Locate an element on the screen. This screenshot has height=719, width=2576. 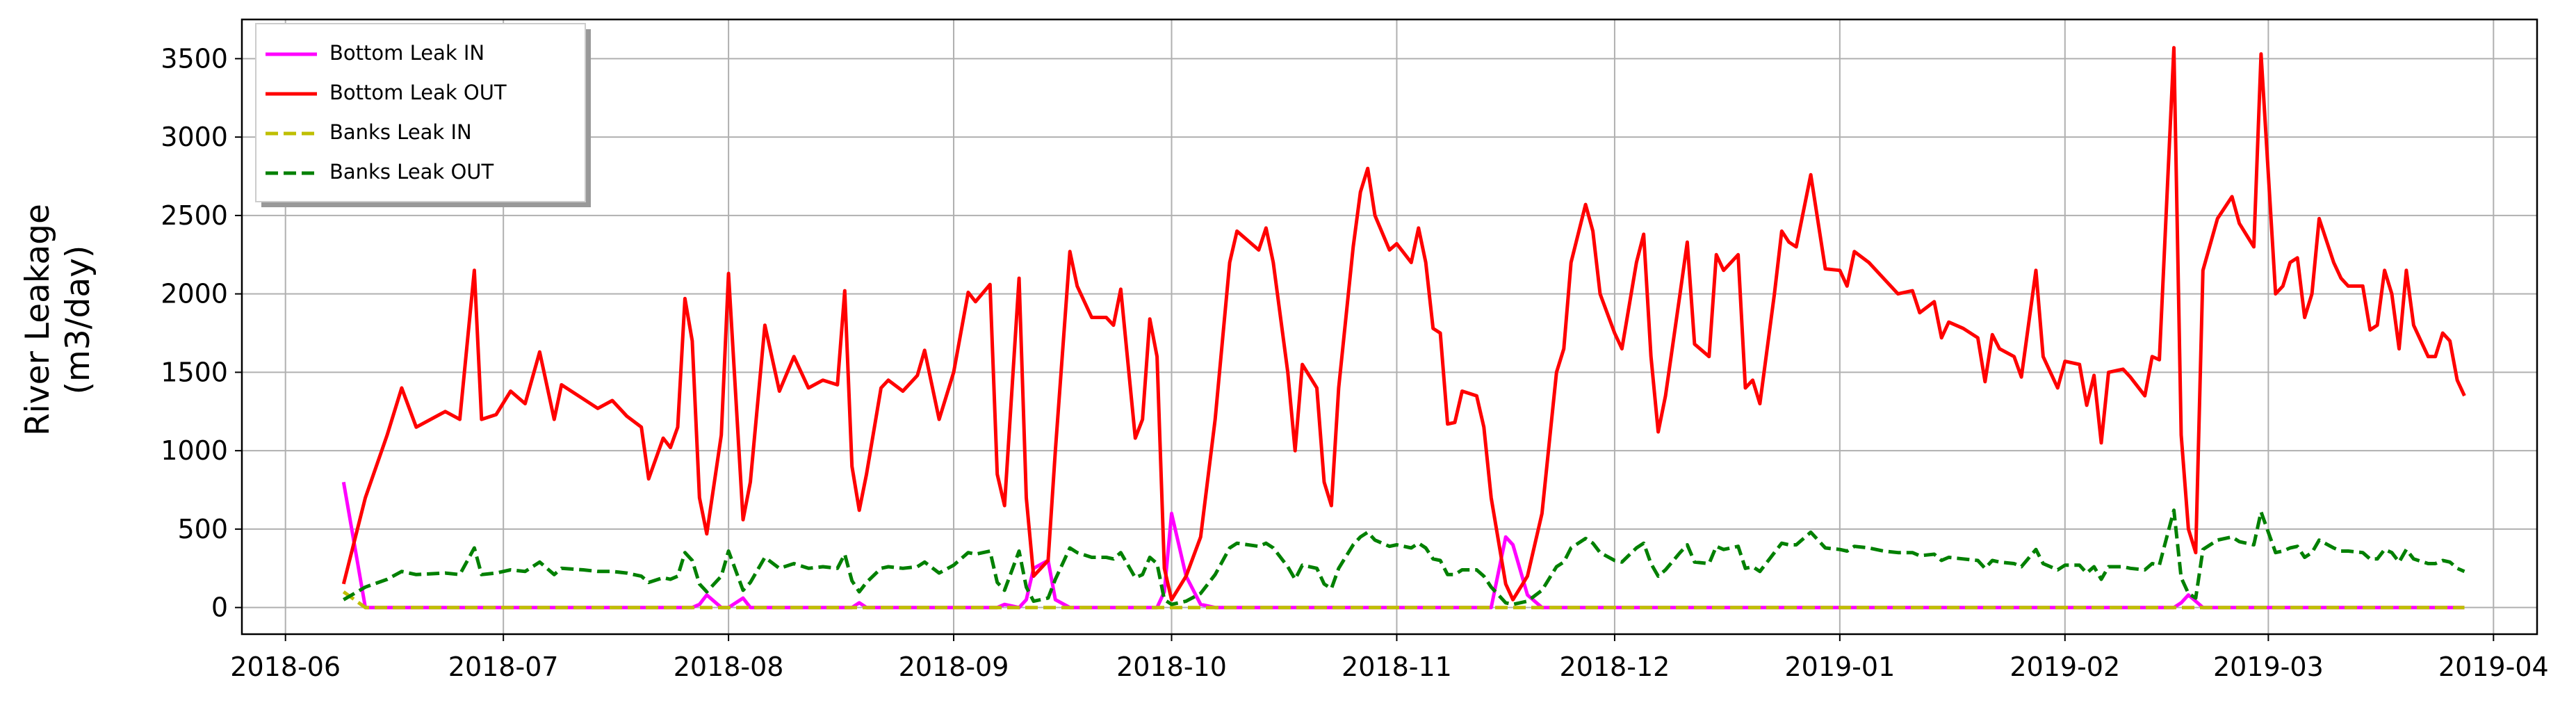
y-axis-label: (m3/day) is located at coordinates (78, 320).